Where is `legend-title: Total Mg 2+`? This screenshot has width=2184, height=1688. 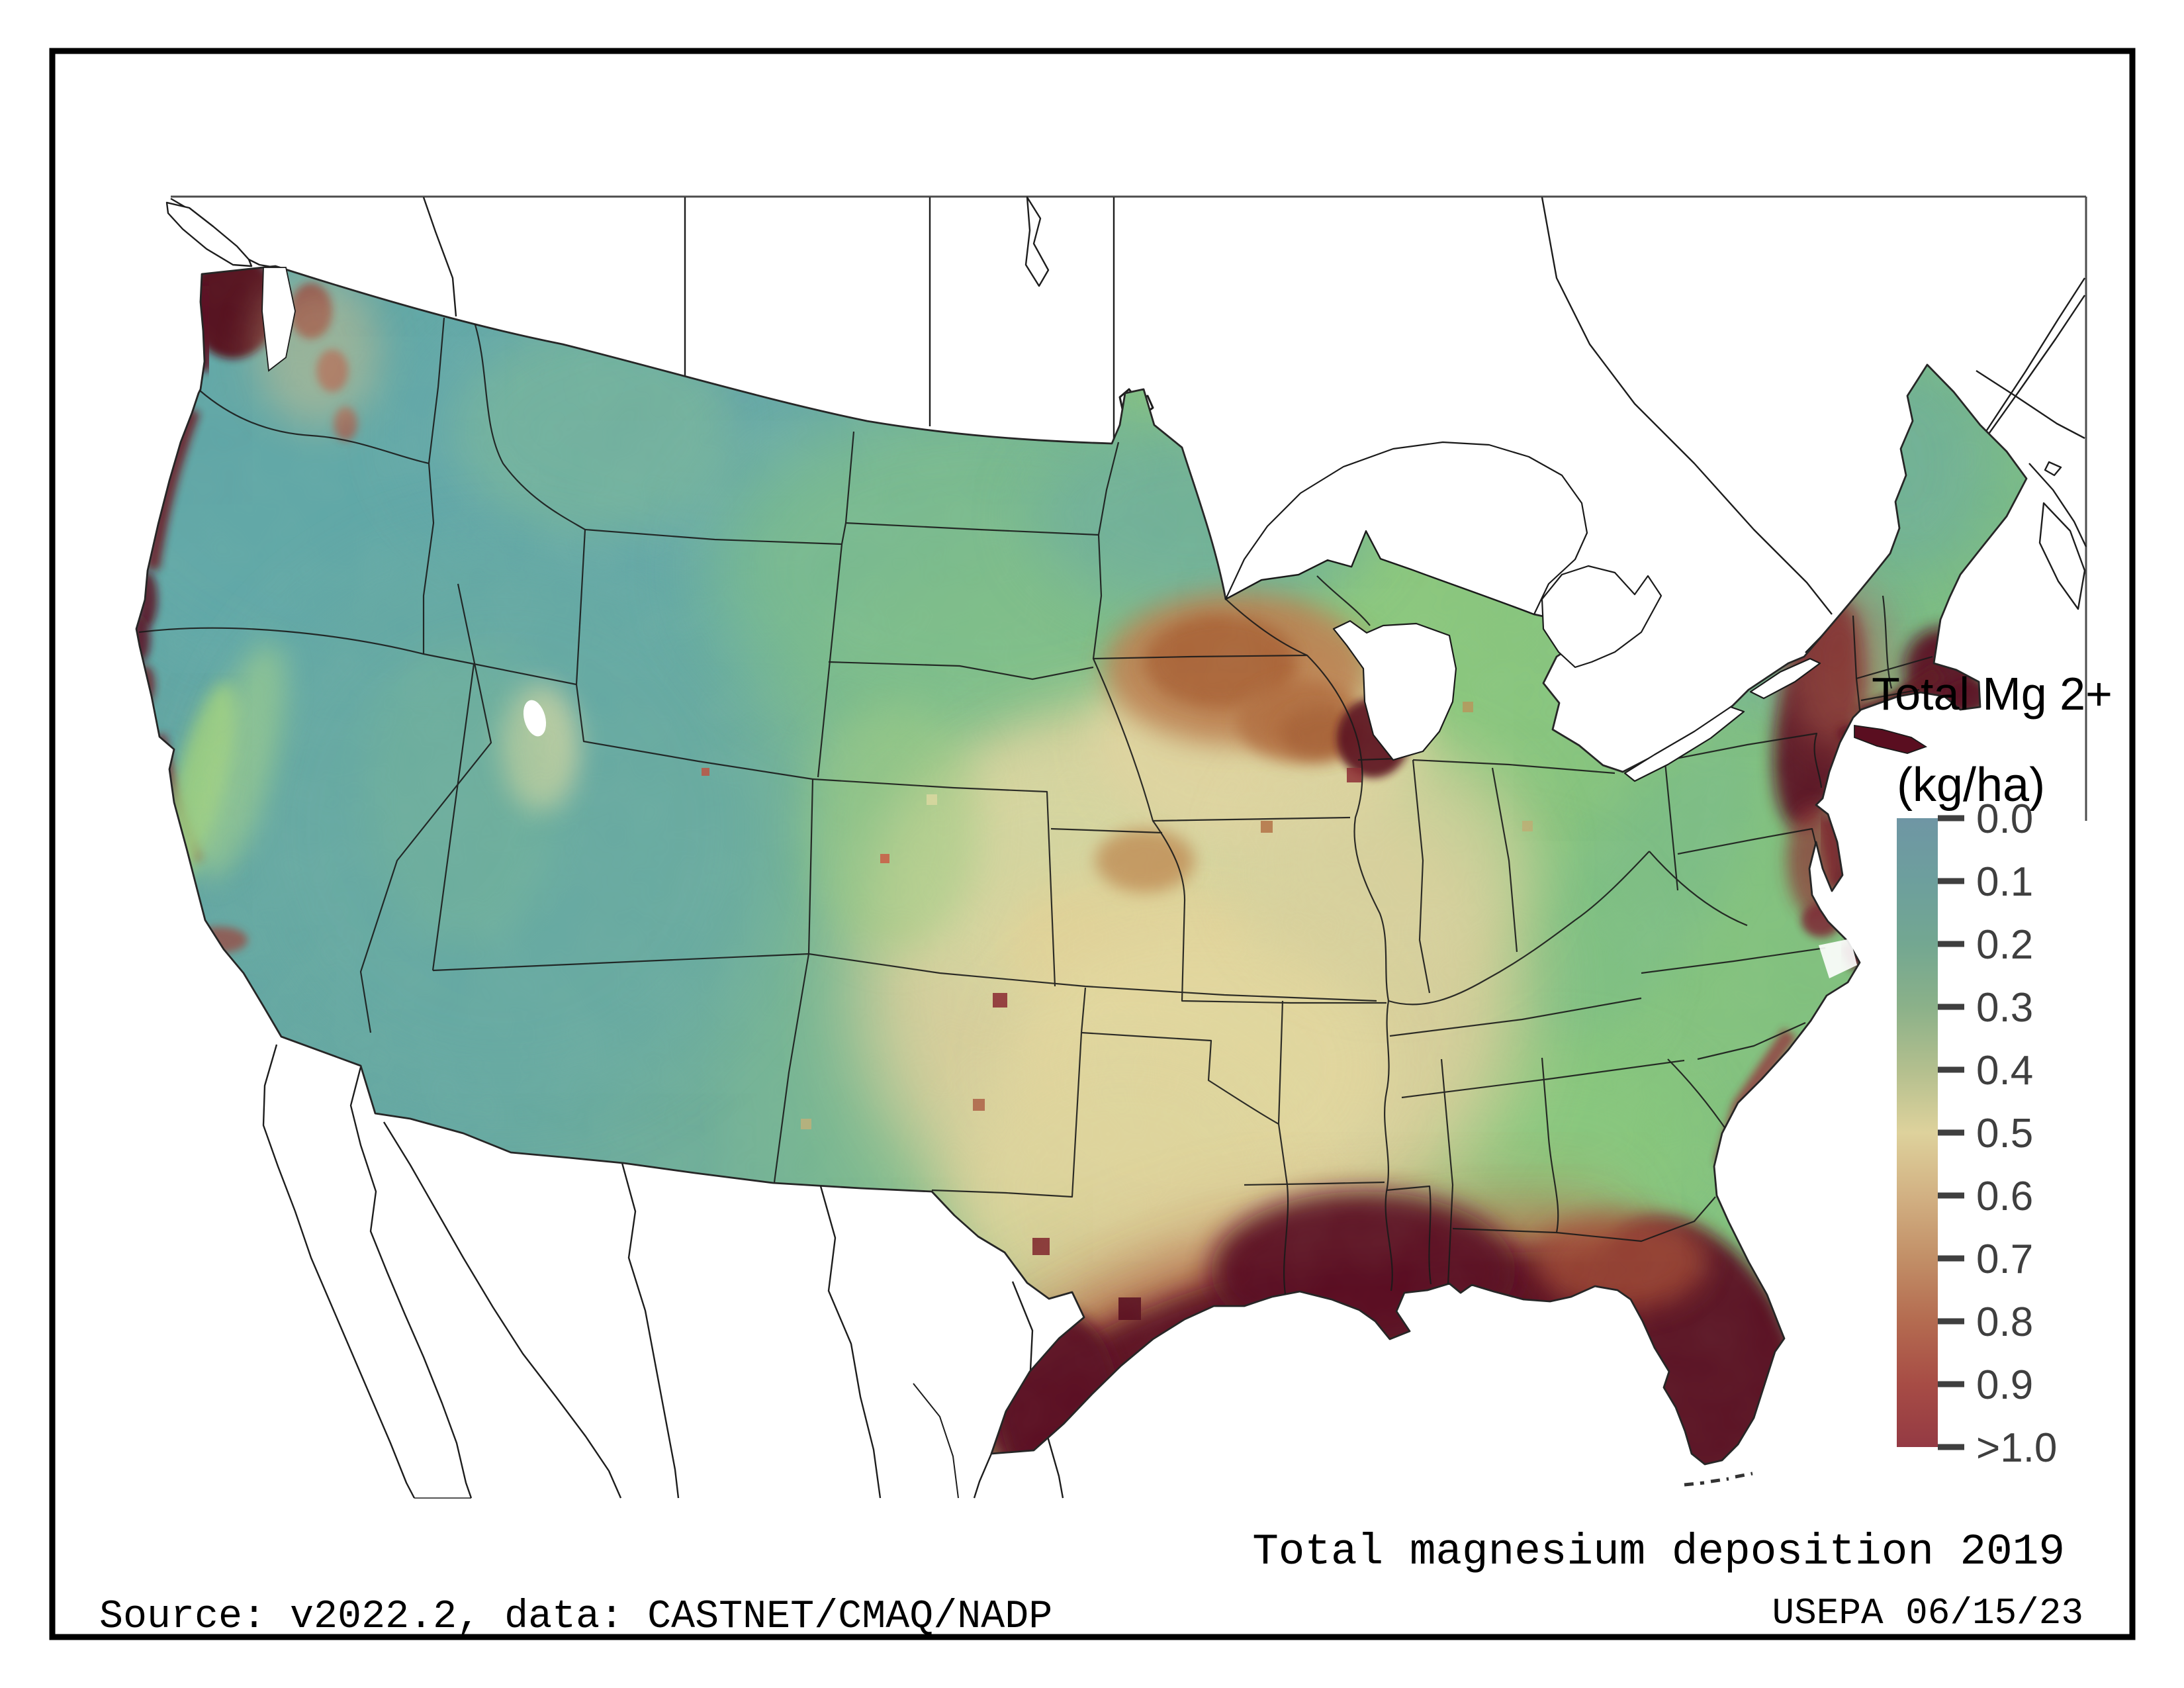 legend-title: Total Mg 2+ is located at coordinates (1992, 694).